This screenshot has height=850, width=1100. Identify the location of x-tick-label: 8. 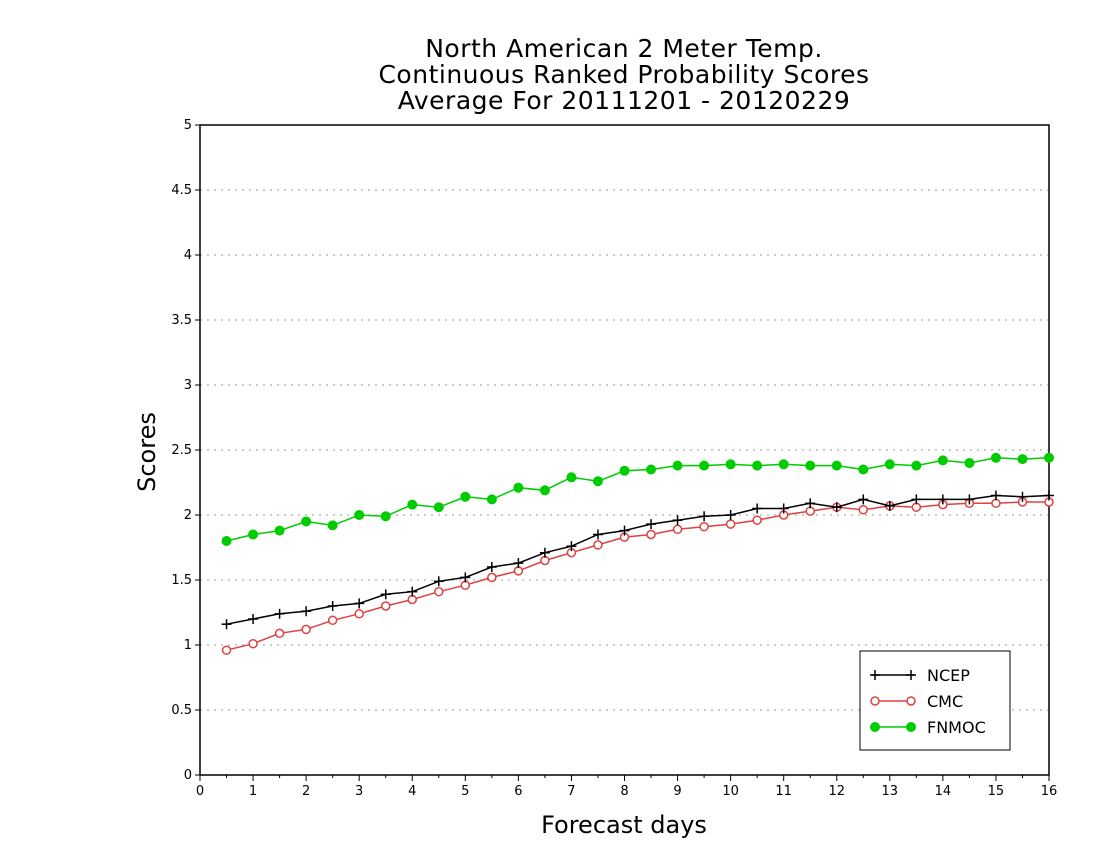
(624, 791).